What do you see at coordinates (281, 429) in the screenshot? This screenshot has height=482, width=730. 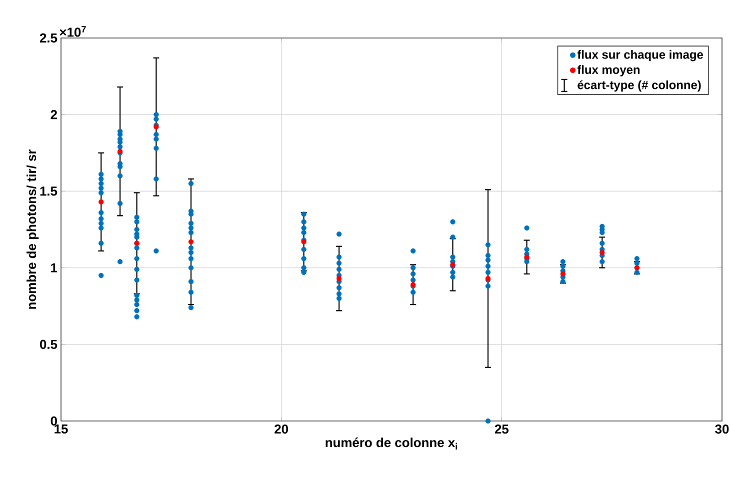 I see `x-tick-label: 20` at bounding box center [281, 429].